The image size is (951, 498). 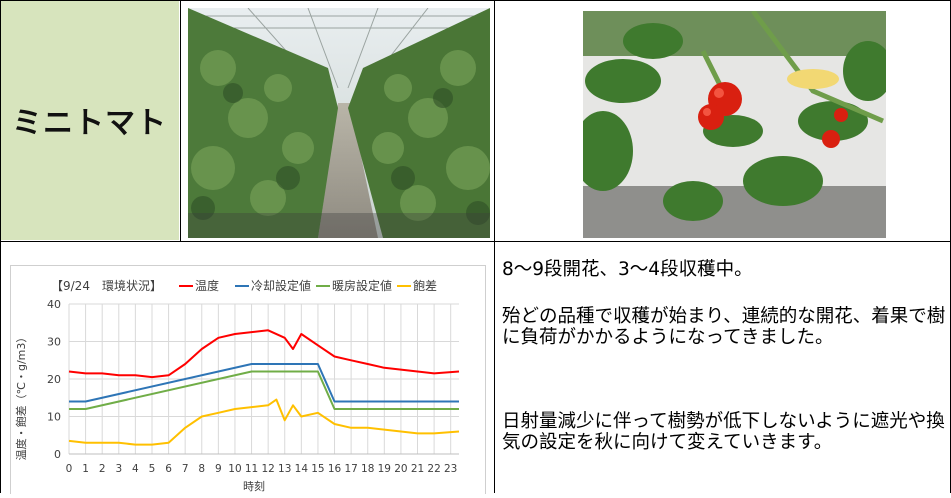 What do you see at coordinates (450, 469) in the screenshot?
I see `x-tick-label: 23` at bounding box center [450, 469].